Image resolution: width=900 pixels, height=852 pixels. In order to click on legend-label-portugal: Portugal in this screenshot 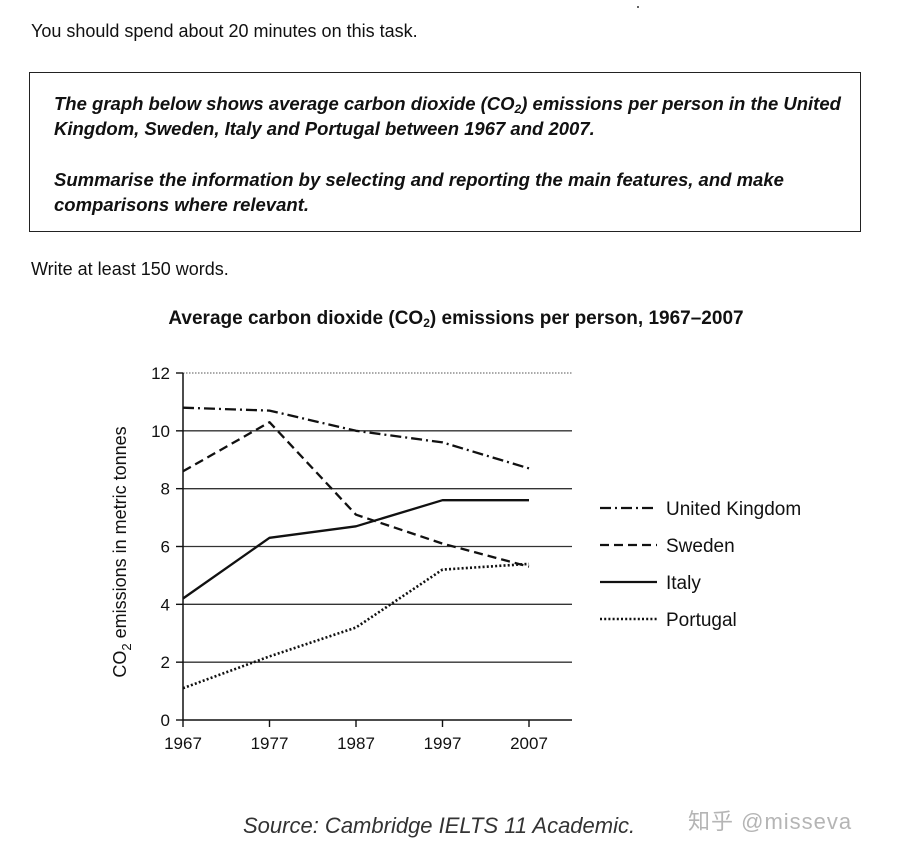, I will do `click(701, 620)`.